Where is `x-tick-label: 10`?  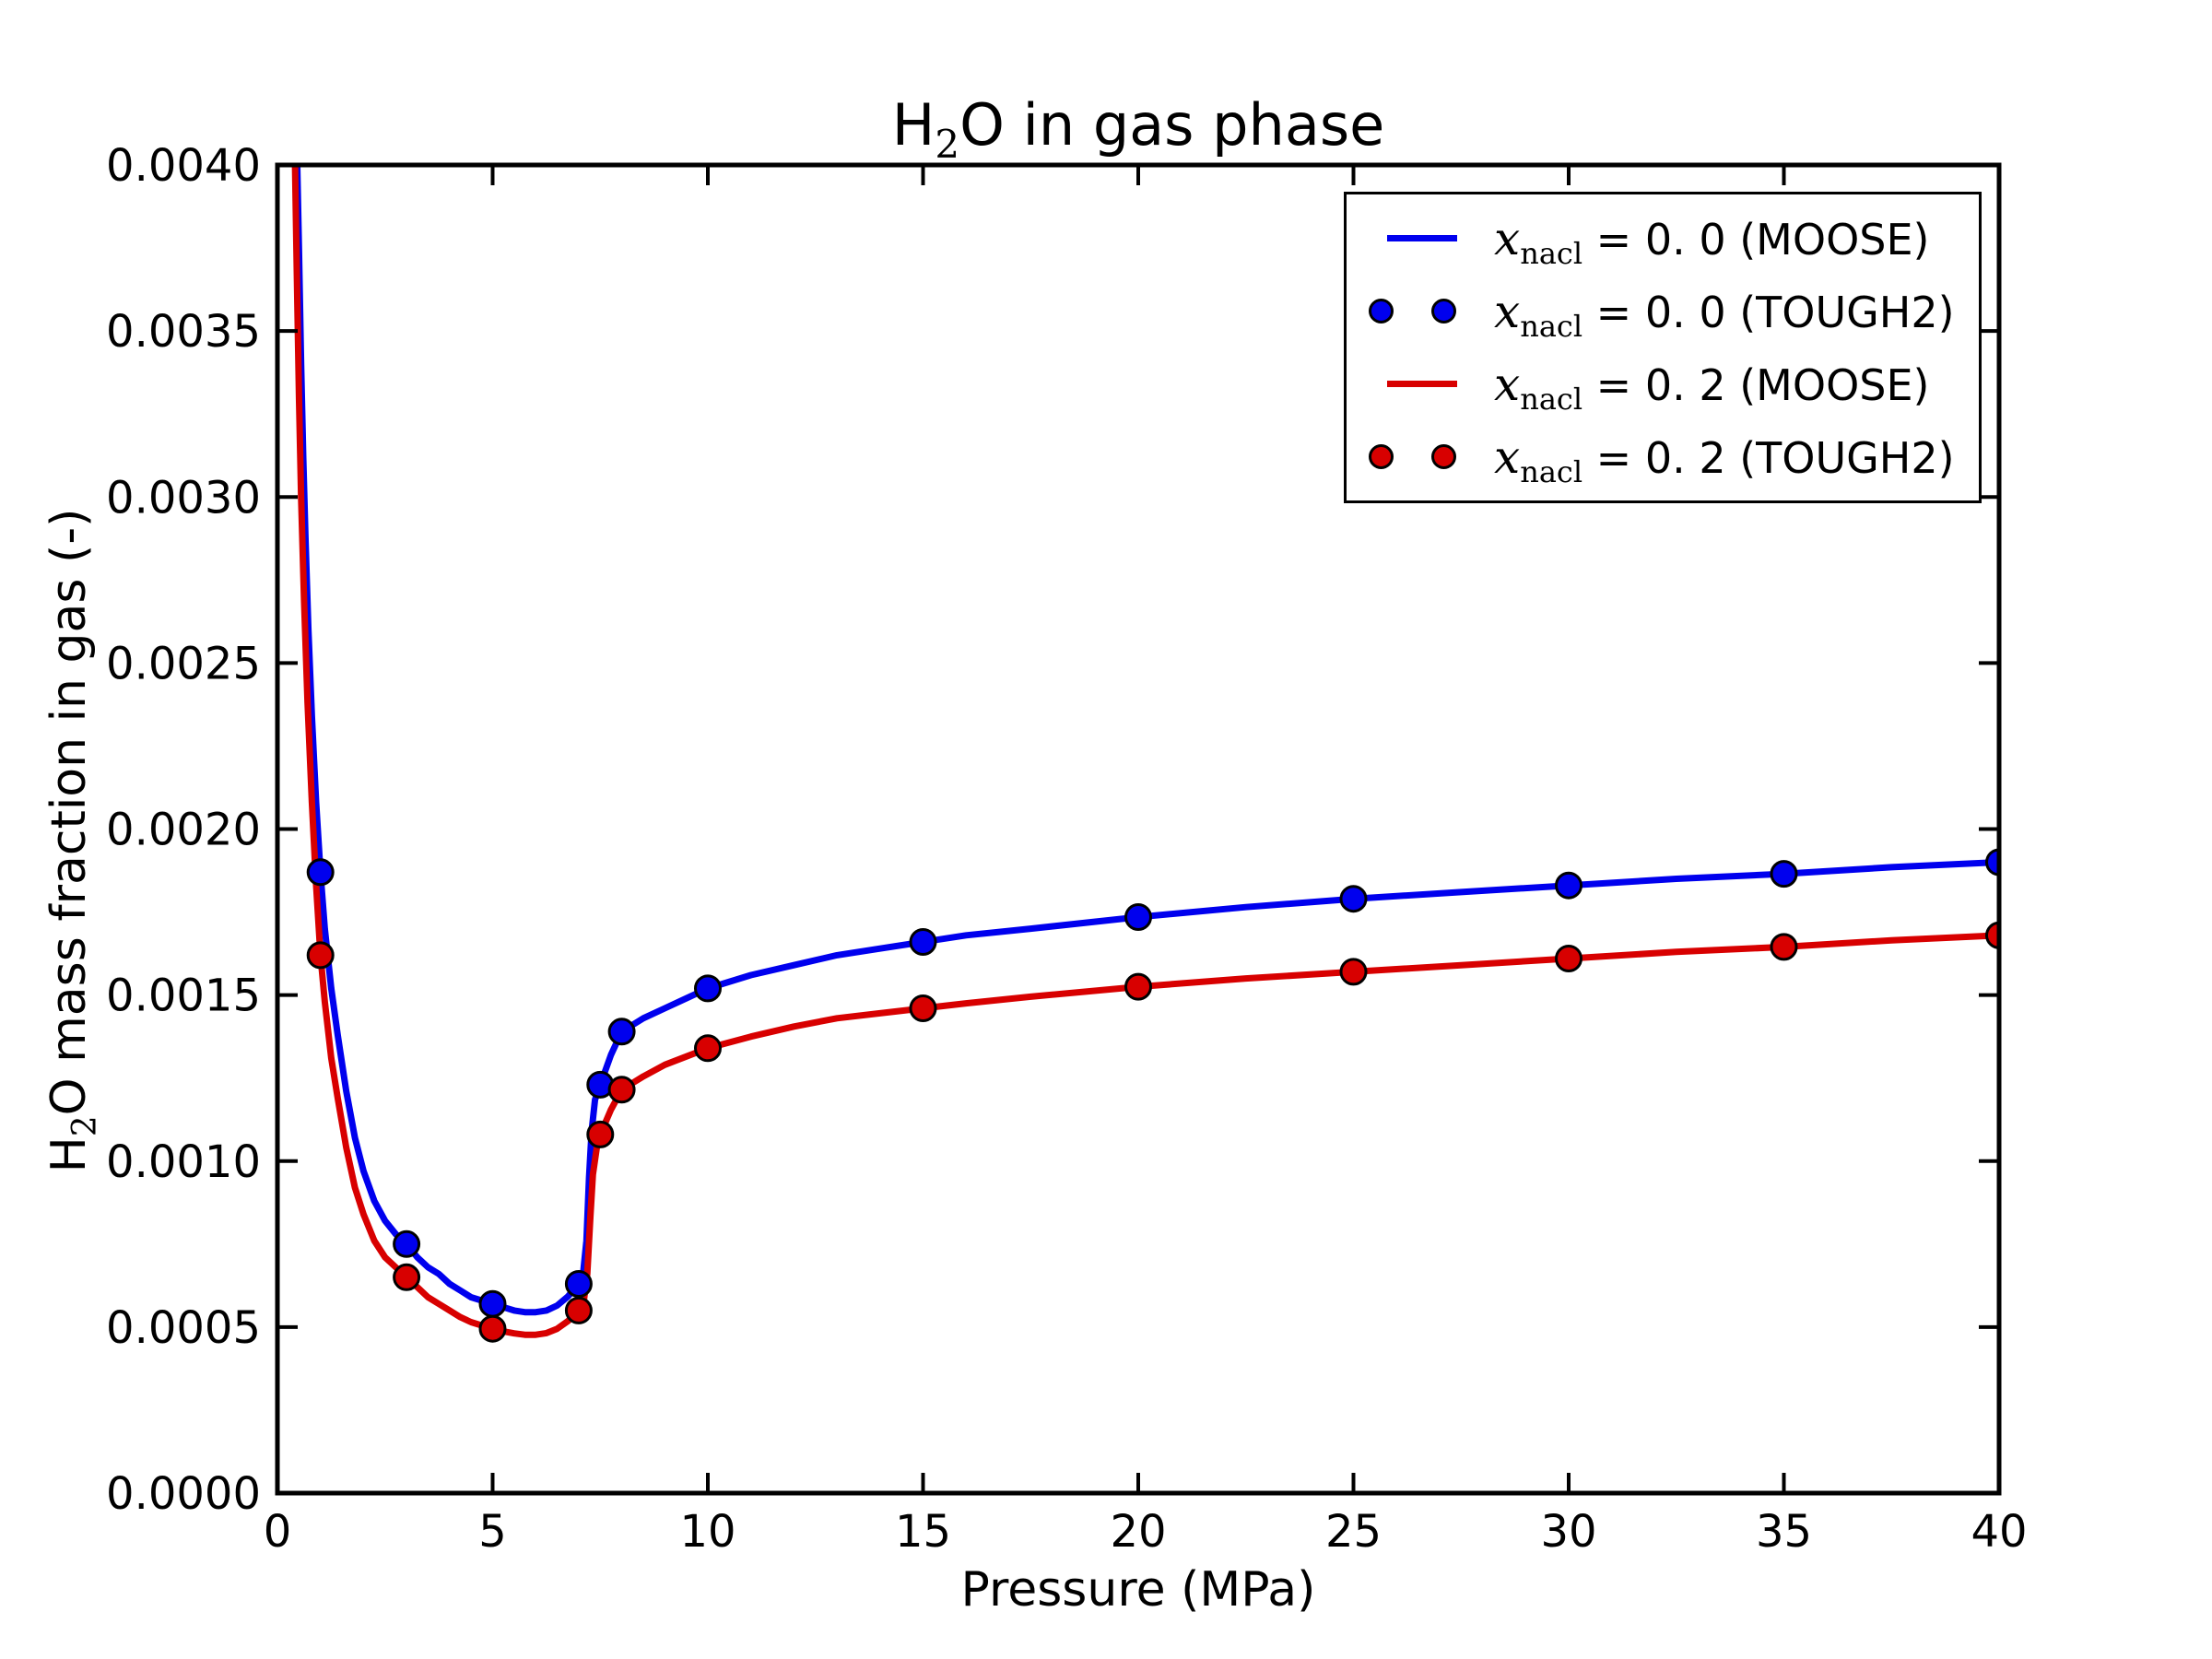 x-tick-label: 10 is located at coordinates (707, 1532).